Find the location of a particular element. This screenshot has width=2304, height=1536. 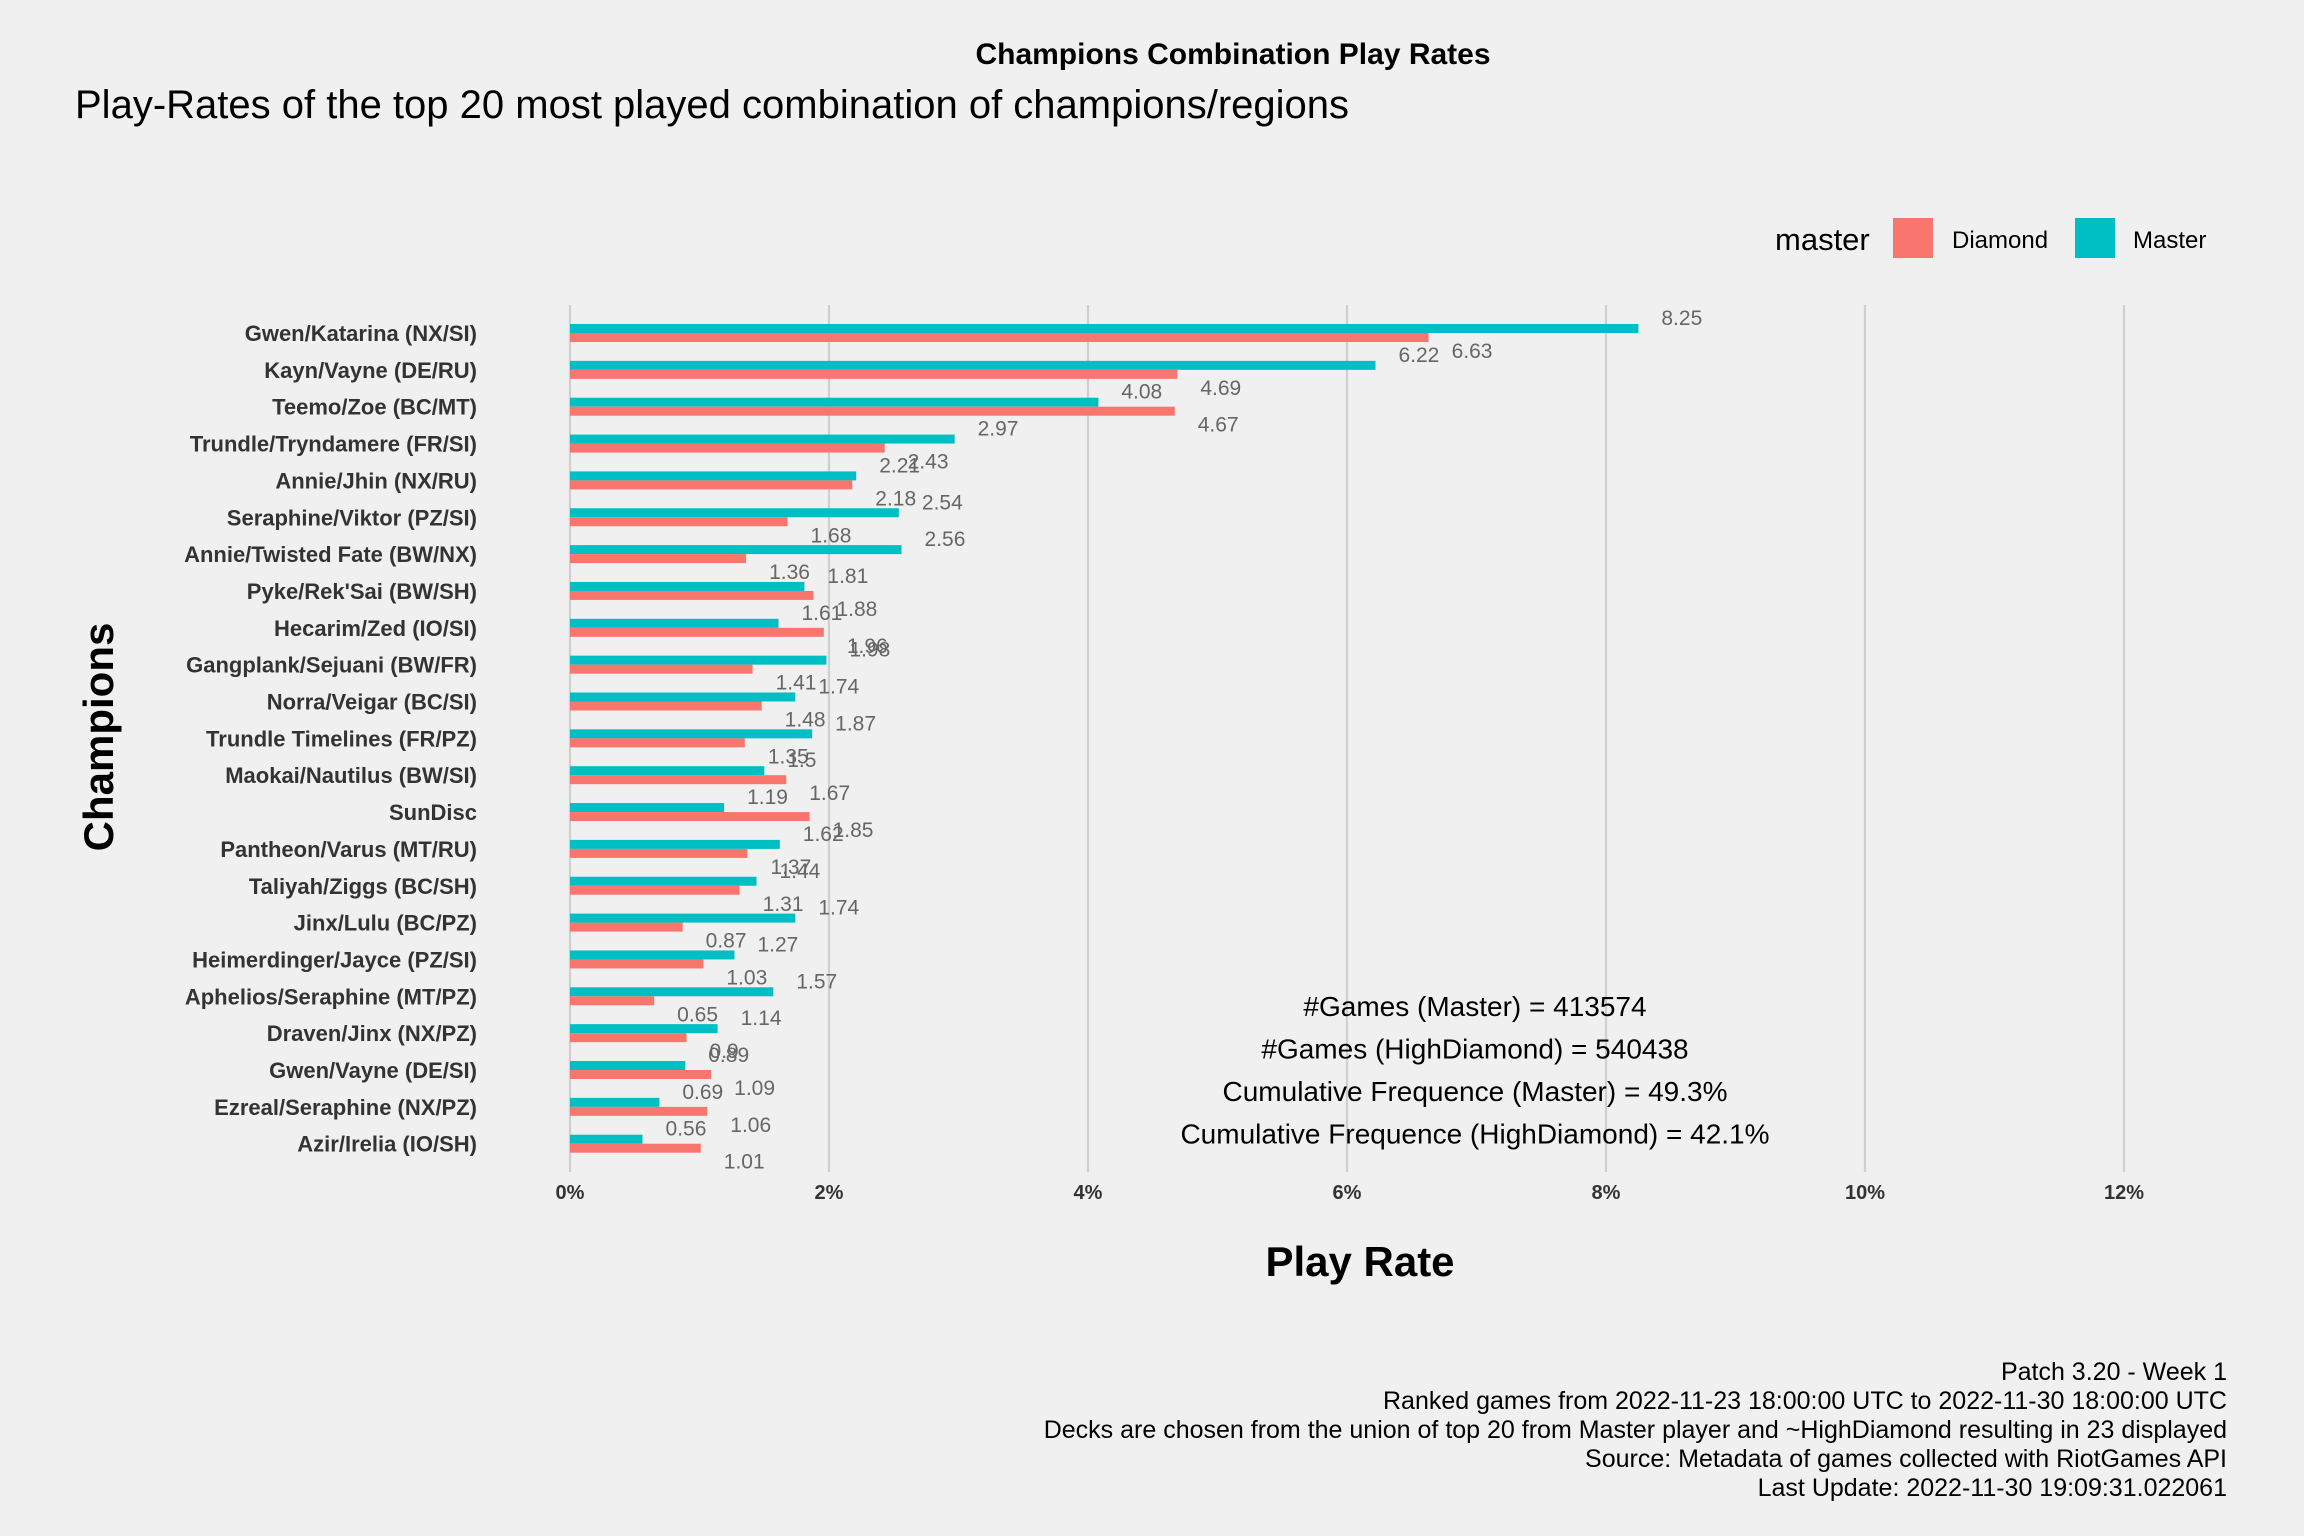

value-label-diamond-10: 1.48 is located at coordinates (805, 720).